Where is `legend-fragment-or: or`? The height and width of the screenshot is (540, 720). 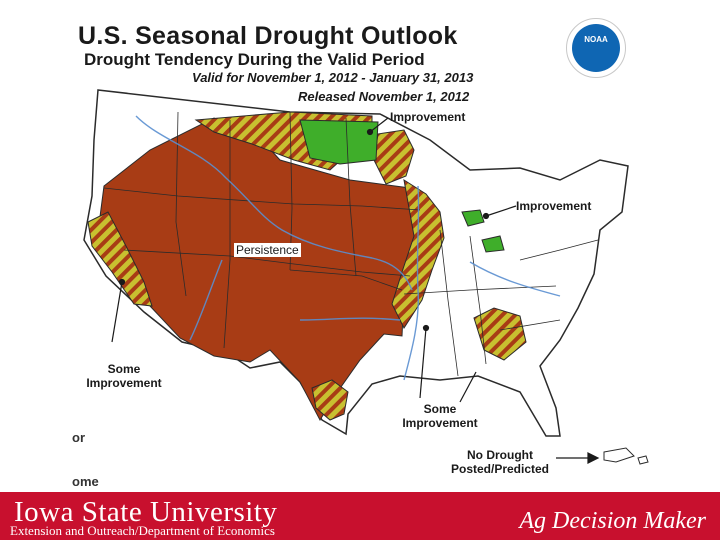 legend-fragment-or: or is located at coordinates (78, 437).